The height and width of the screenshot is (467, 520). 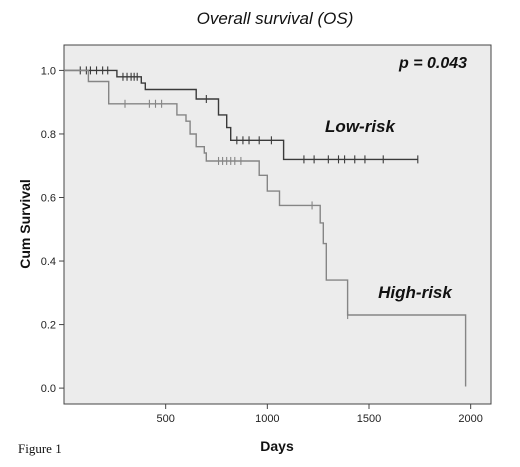 I want to click on p-value-annotation: p = 0.043, so click(x=432, y=63).